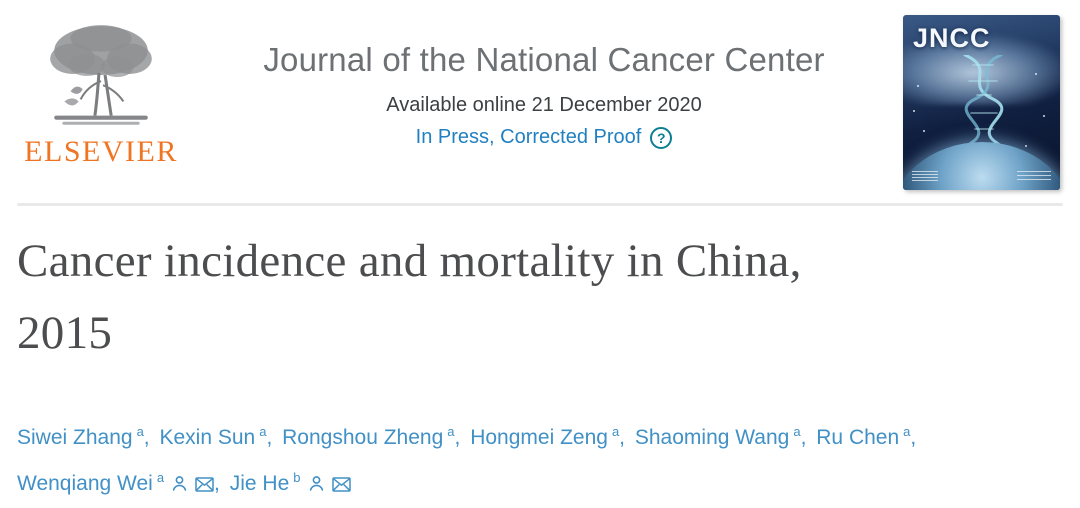 The height and width of the screenshot is (508, 1080). Describe the element at coordinates (925, 176) in the screenshot. I see `cover-fineprint-art` at that location.